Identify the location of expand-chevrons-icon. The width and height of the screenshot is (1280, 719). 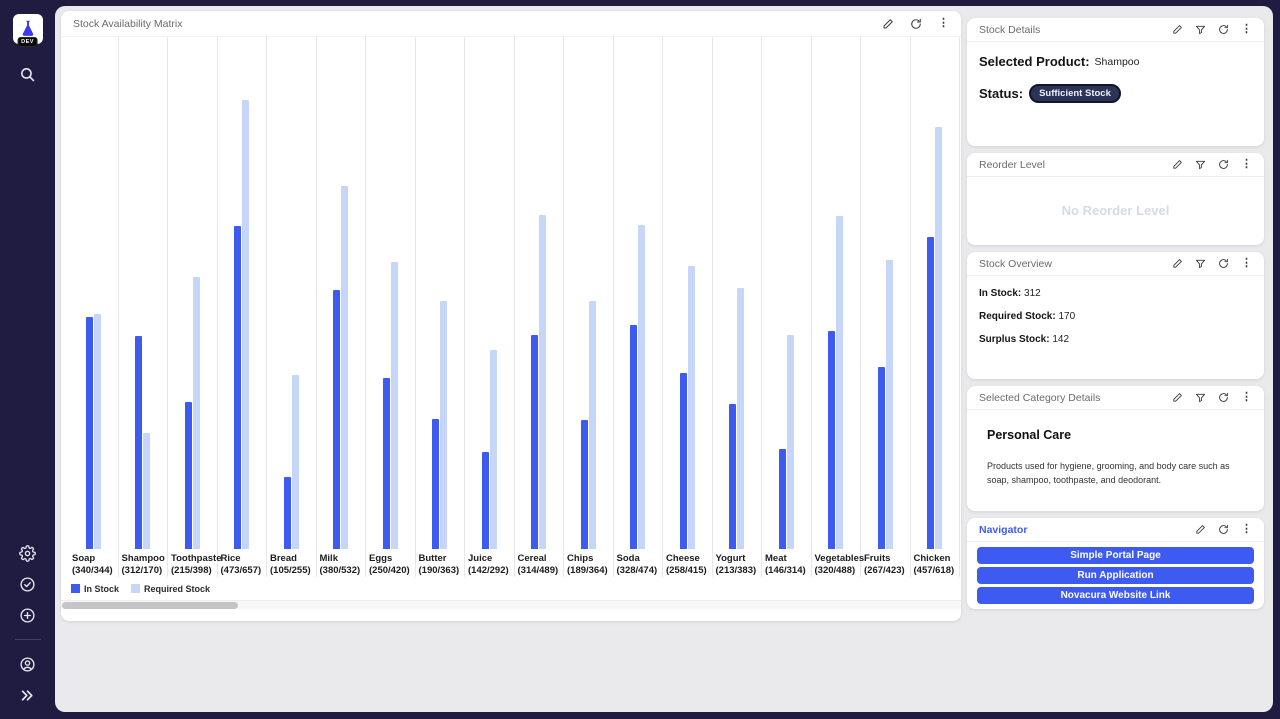
(28, 695).